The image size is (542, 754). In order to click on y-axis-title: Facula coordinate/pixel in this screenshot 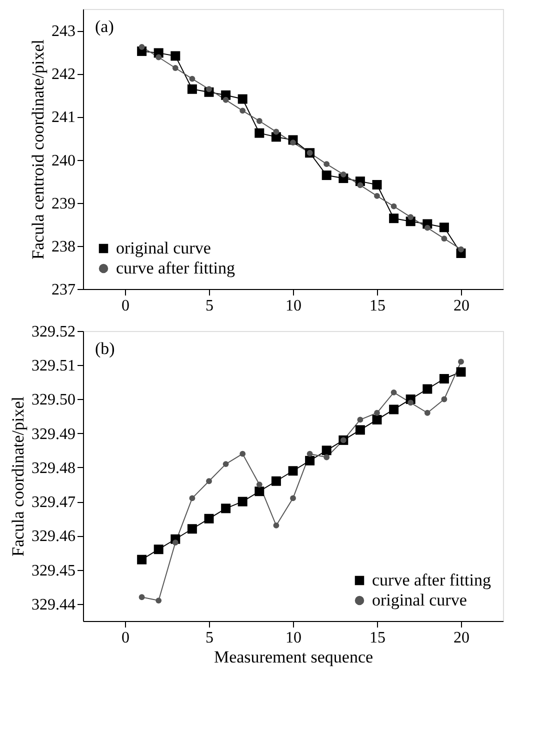, I will do `click(18, 476)`.